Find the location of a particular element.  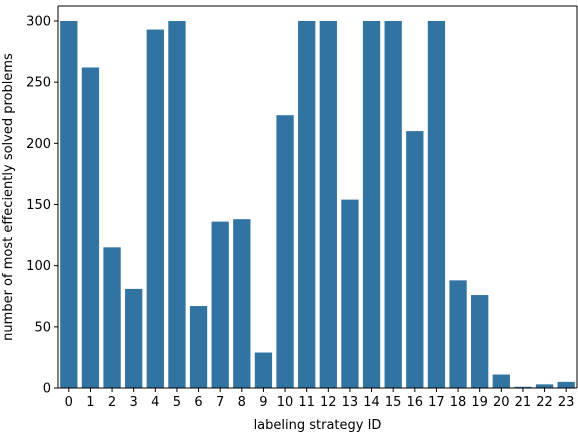

x-tick-label: 19 is located at coordinates (479, 402).